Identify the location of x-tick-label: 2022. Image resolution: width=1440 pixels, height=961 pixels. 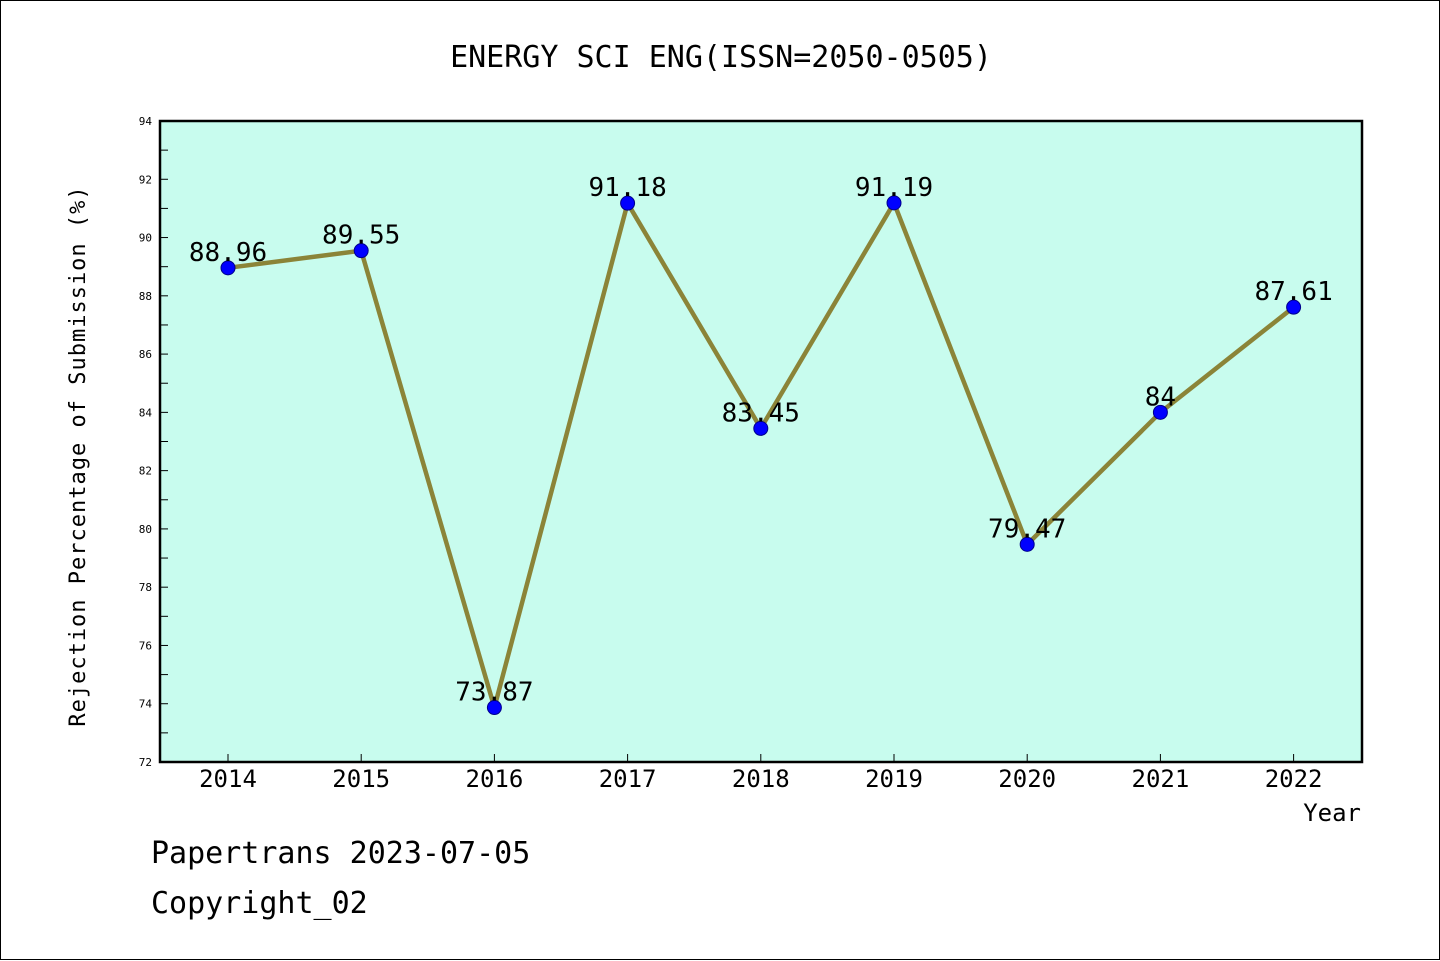
(1294, 779).